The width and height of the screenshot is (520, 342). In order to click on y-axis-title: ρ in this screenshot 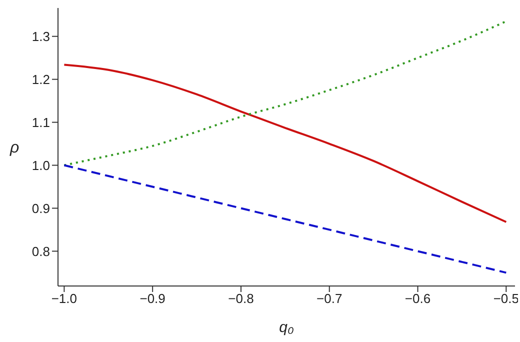, I will do `click(14, 148)`.